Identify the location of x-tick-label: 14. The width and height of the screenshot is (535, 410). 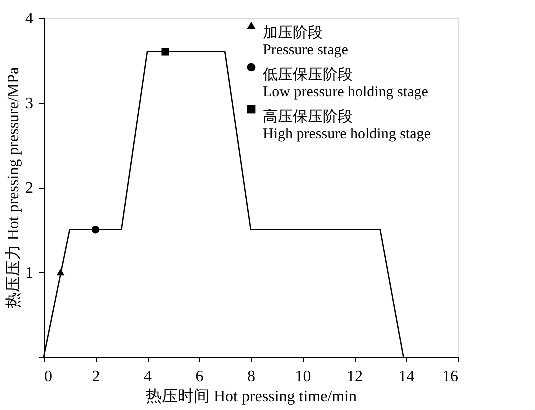
(406, 377).